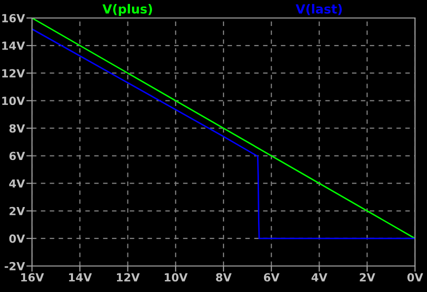 Image resolution: width=427 pixels, height=292 pixels. I want to click on x-tick-label: 6V, so click(272, 277).